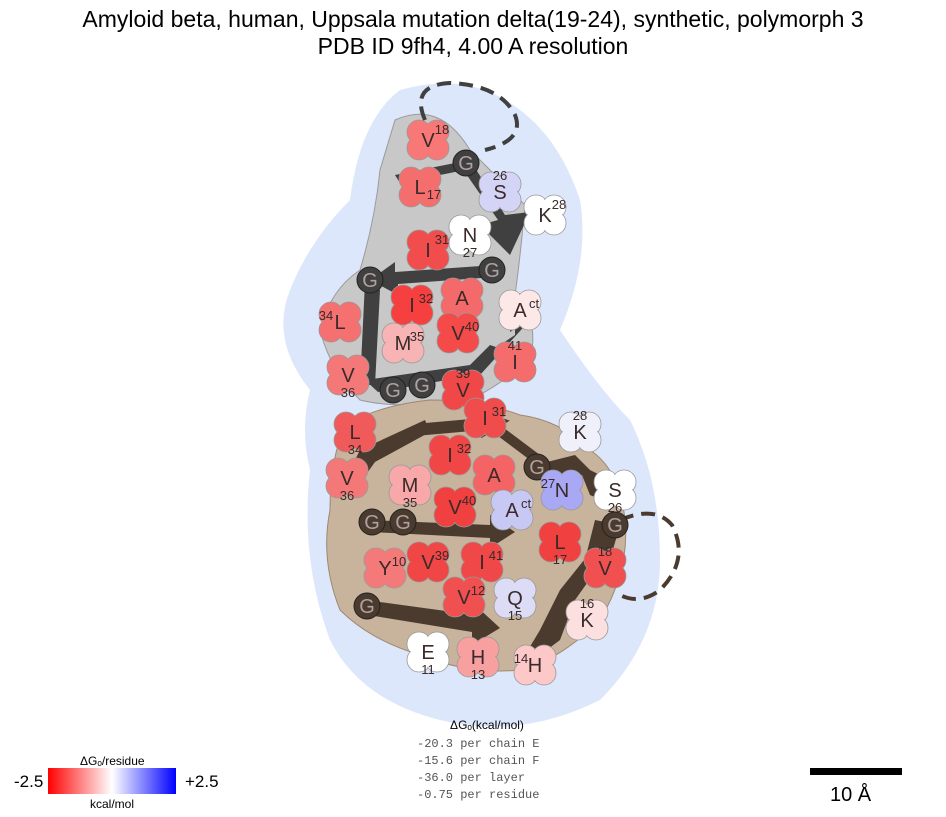 The image size is (946, 817). What do you see at coordinates (500, 175) in the screenshot?
I see `residue-number: 26` at bounding box center [500, 175].